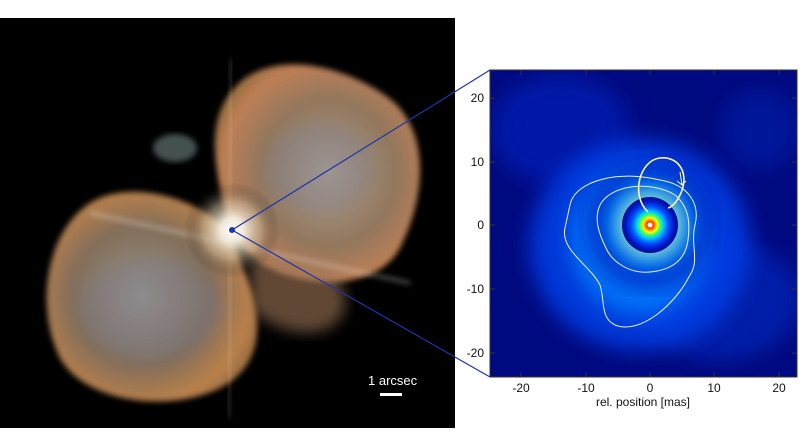 The width and height of the screenshot is (800, 445). Describe the element at coordinates (361, 150) in the screenshot. I see `zoom-connector-top` at that location.